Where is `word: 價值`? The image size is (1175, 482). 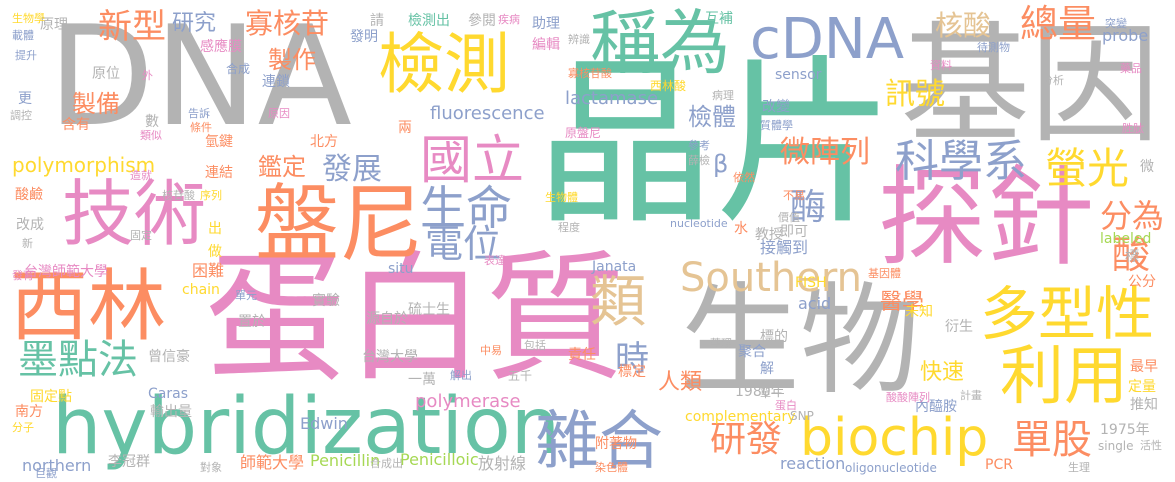 word: 價值 is located at coordinates (789, 217).